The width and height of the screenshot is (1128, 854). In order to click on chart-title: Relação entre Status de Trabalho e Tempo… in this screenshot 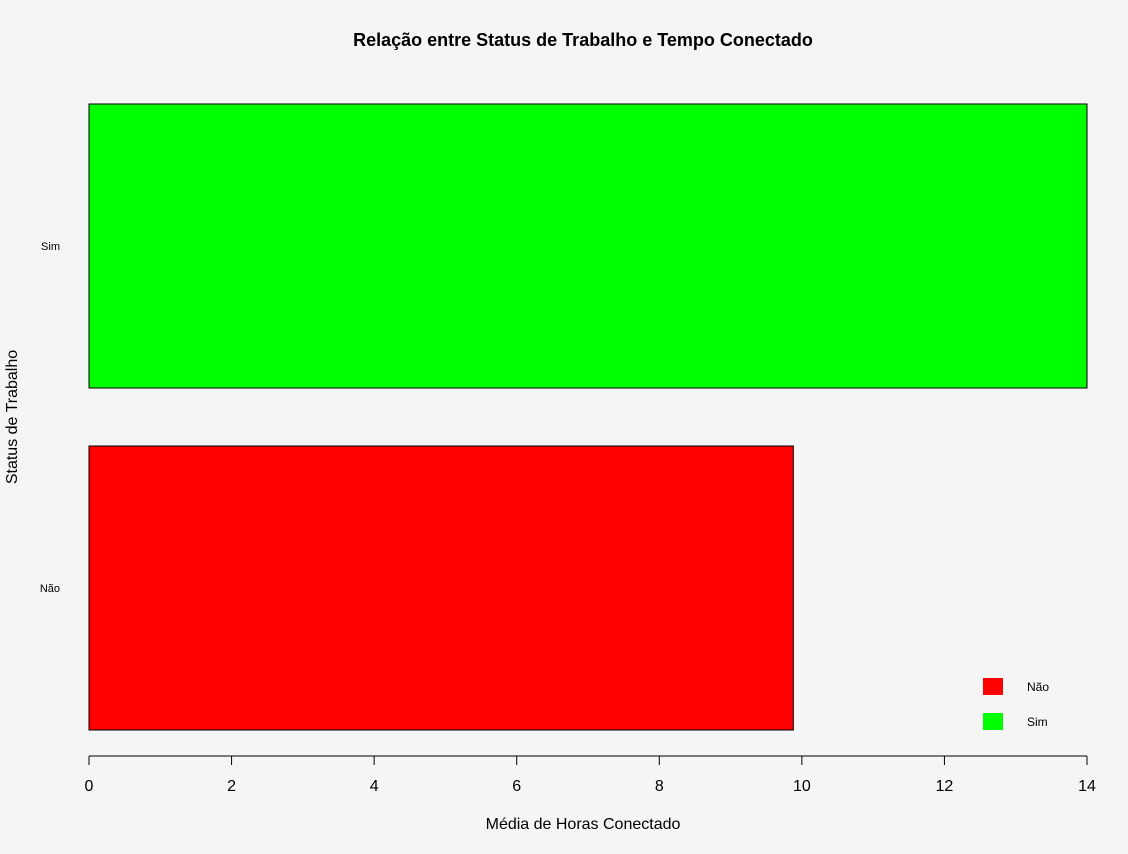, I will do `click(583, 40)`.